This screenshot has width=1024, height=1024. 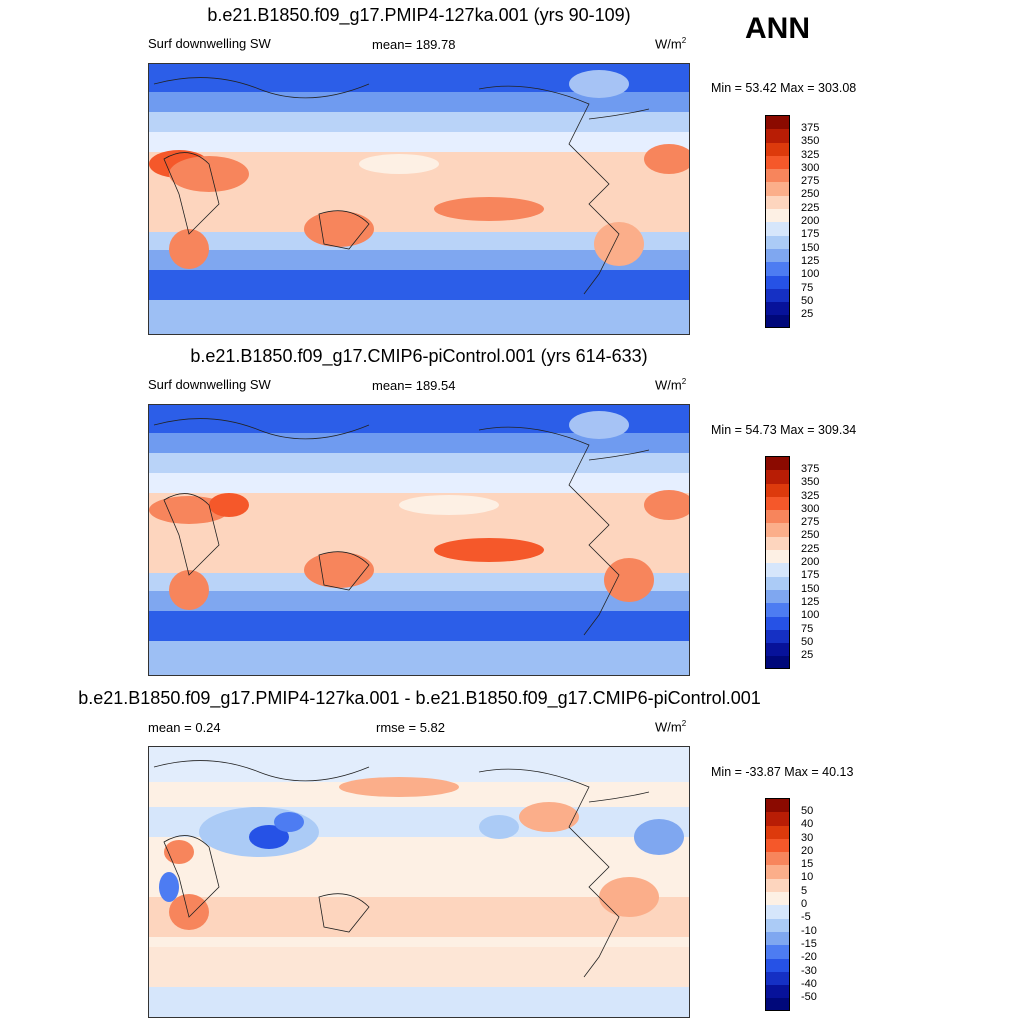 I want to click on season-label: ANN, so click(x=777, y=28).